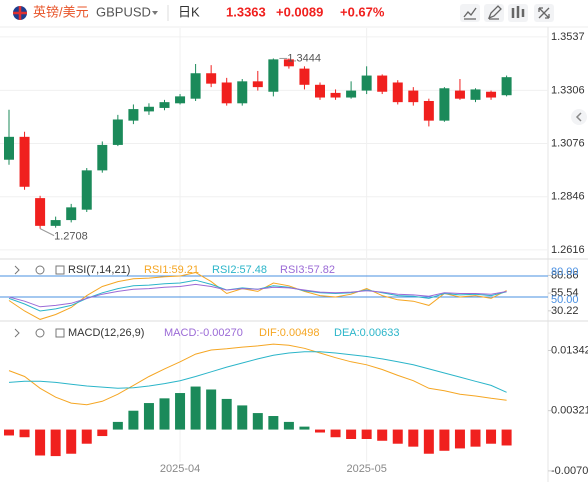 This screenshot has height=482, width=588. I want to click on y-tick-label: 1.3306, so click(568, 90).